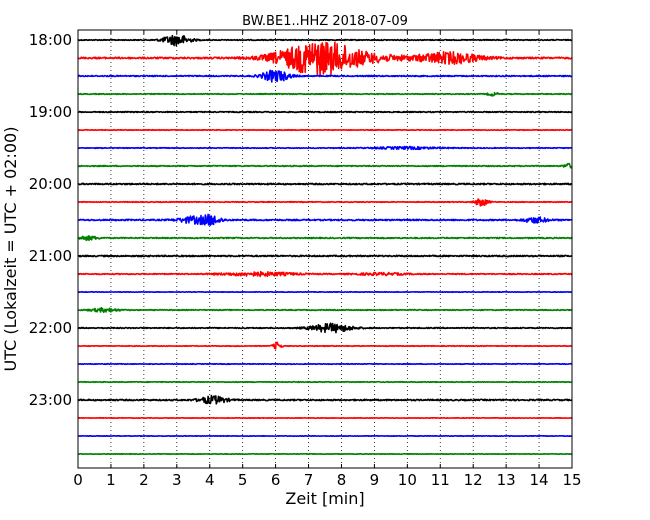 This screenshot has height=520, width=650. What do you see at coordinates (342, 480) in the screenshot?
I see `x-tick-label: 8` at bounding box center [342, 480].